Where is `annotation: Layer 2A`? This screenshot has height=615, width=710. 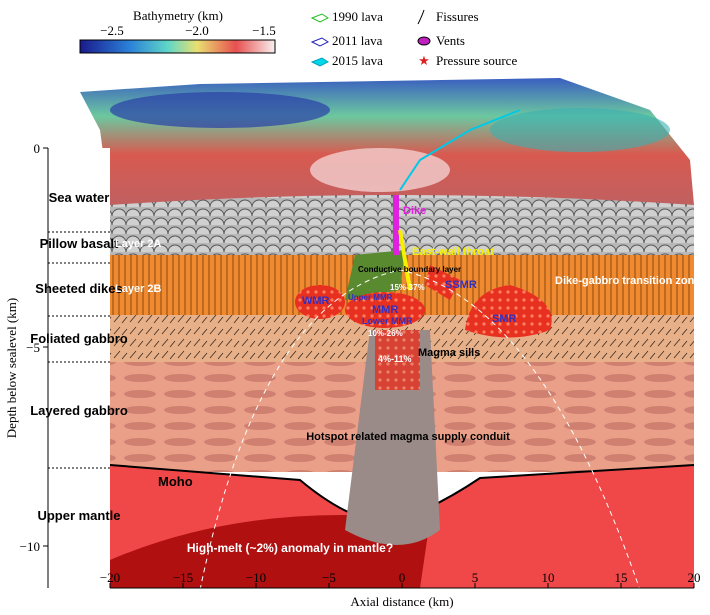
annotation: Layer 2A is located at coordinates (138, 244).